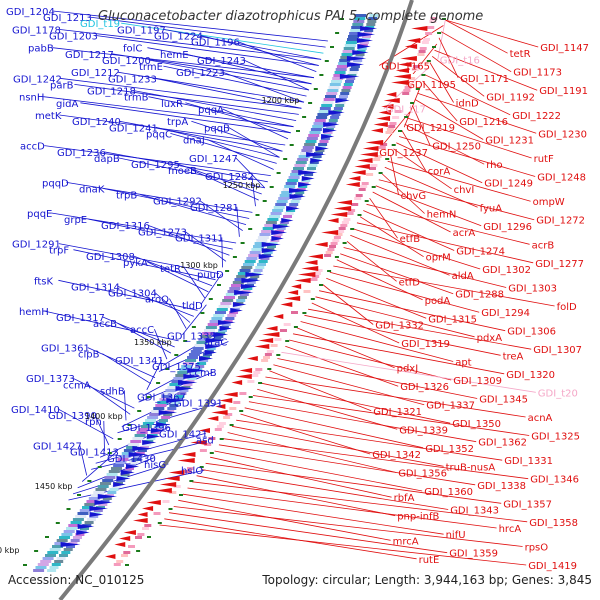 This screenshot has height=600, width=600. I want to click on gene-label-left: GDI_1317, so click(80, 318).